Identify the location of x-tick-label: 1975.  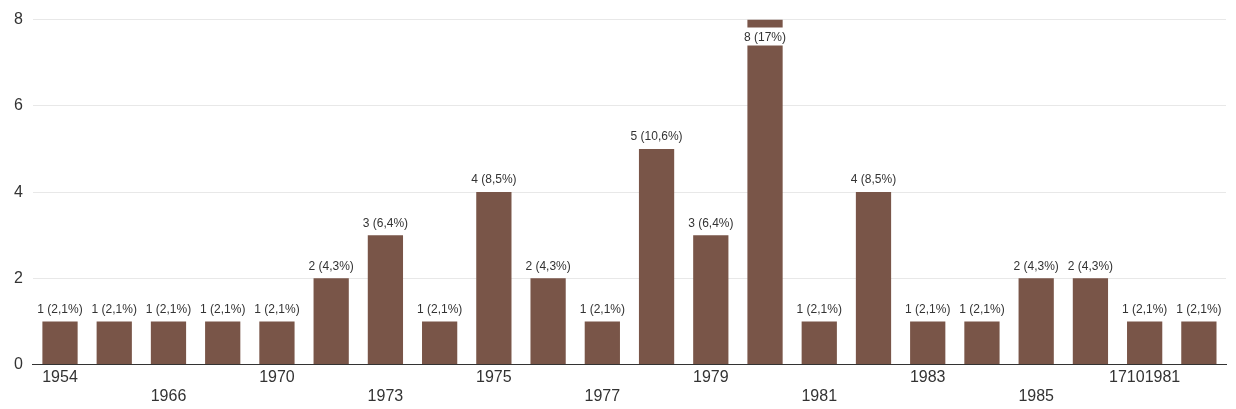
(494, 376).